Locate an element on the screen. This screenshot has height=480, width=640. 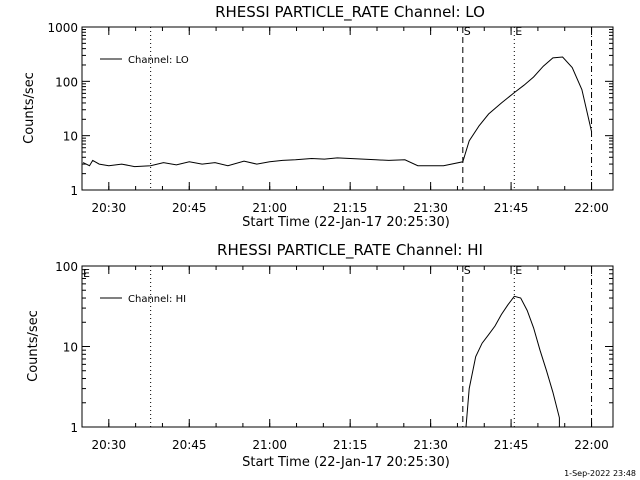
series-line is located at coordinates (512, 361).